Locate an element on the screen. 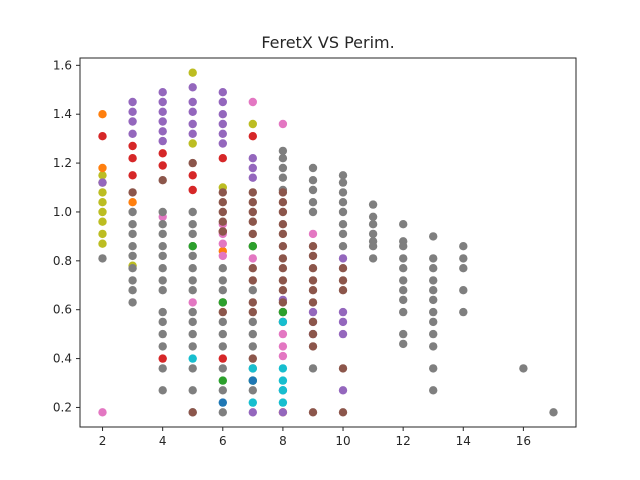  x-tick-label: 14 is located at coordinates (463, 441).